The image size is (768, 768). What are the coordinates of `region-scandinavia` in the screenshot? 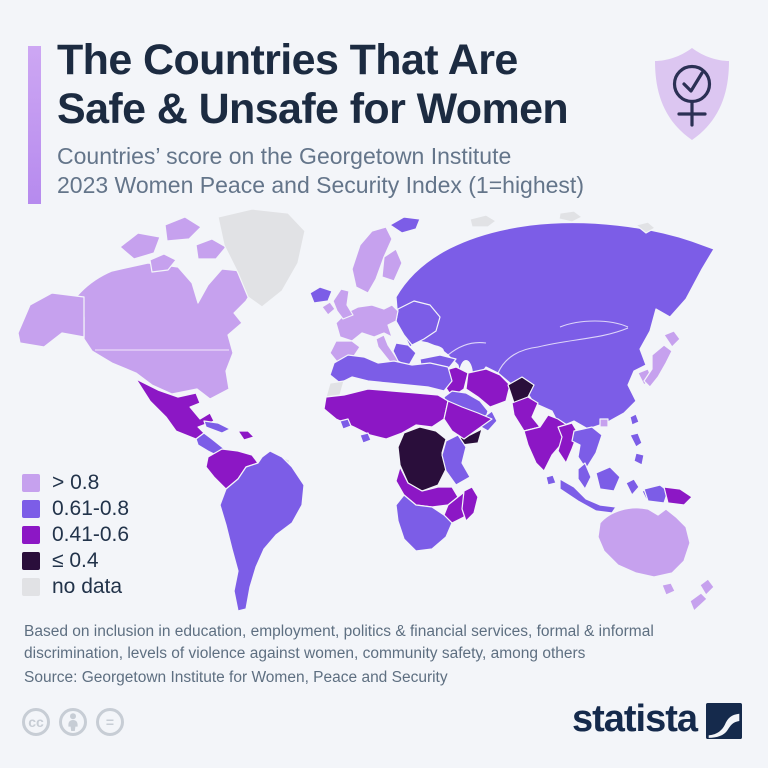 It's located at (372, 260).